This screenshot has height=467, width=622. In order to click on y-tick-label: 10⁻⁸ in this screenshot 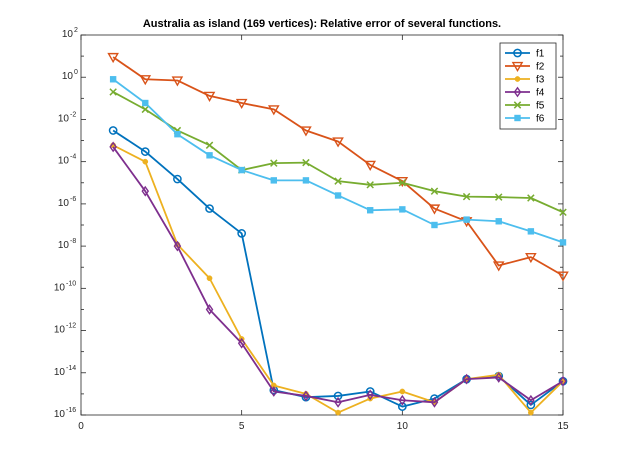, I will do `click(67, 244)`.